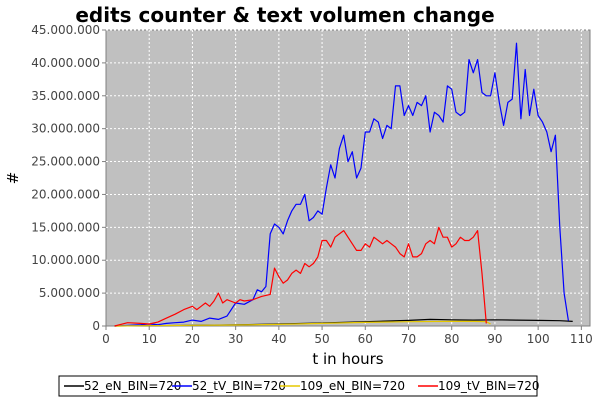 The height and width of the screenshot is (400, 600). Describe the element at coordinates (538, 339) in the screenshot. I see `x-tick-label: 100` at that location.